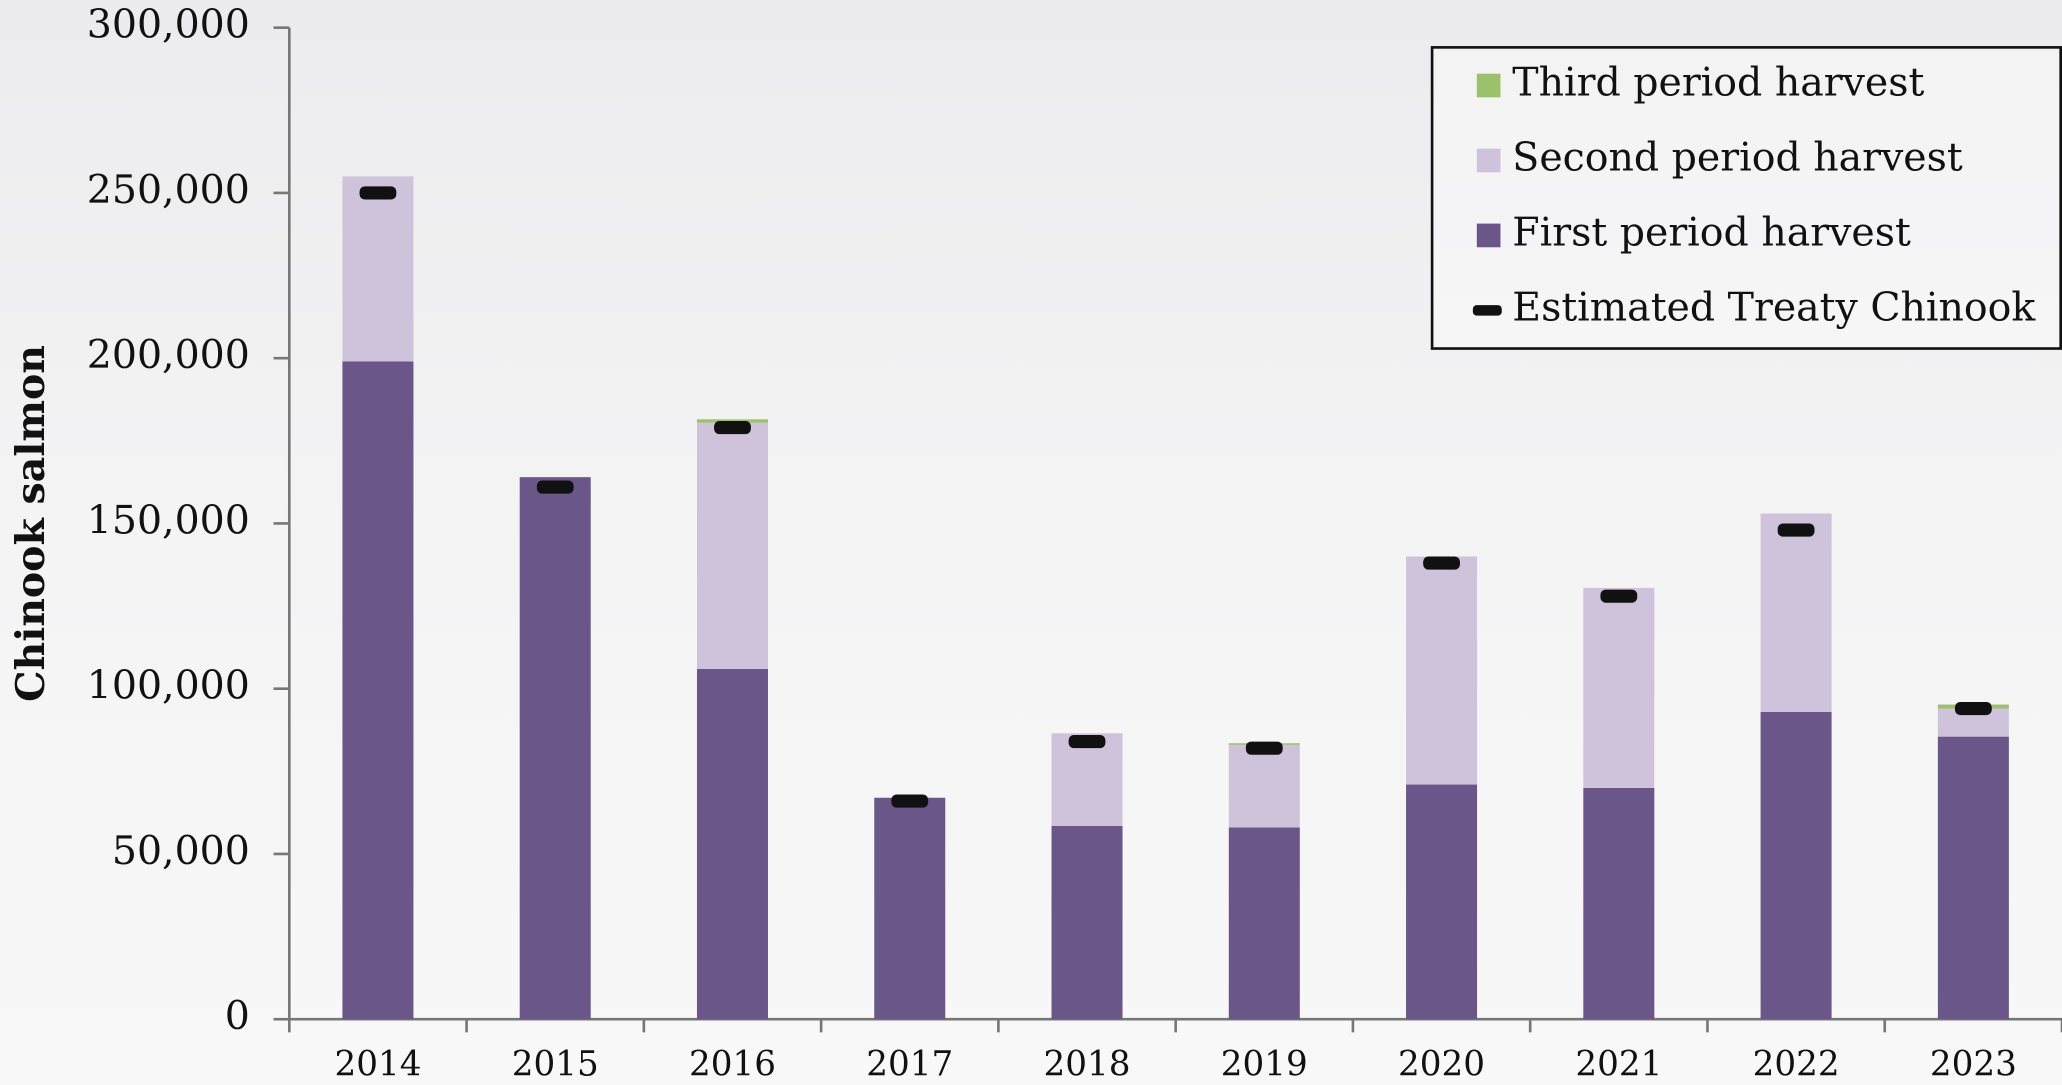  What do you see at coordinates (732, 1065) in the screenshot?
I see `x-tick-label: 2016` at bounding box center [732, 1065].